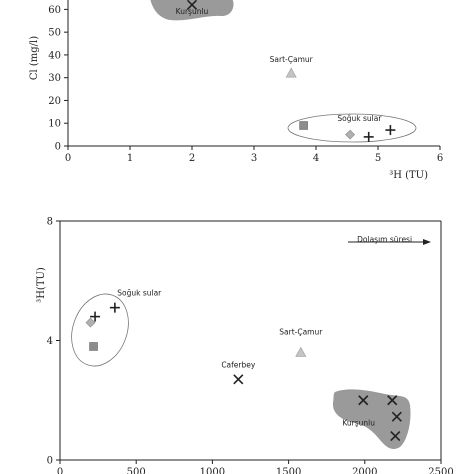 Image resolution: width=474 pixels, height=474 pixels. Describe the element at coordinates (212, 470) in the screenshot. I see `x-tick-label: 1000` at that location.